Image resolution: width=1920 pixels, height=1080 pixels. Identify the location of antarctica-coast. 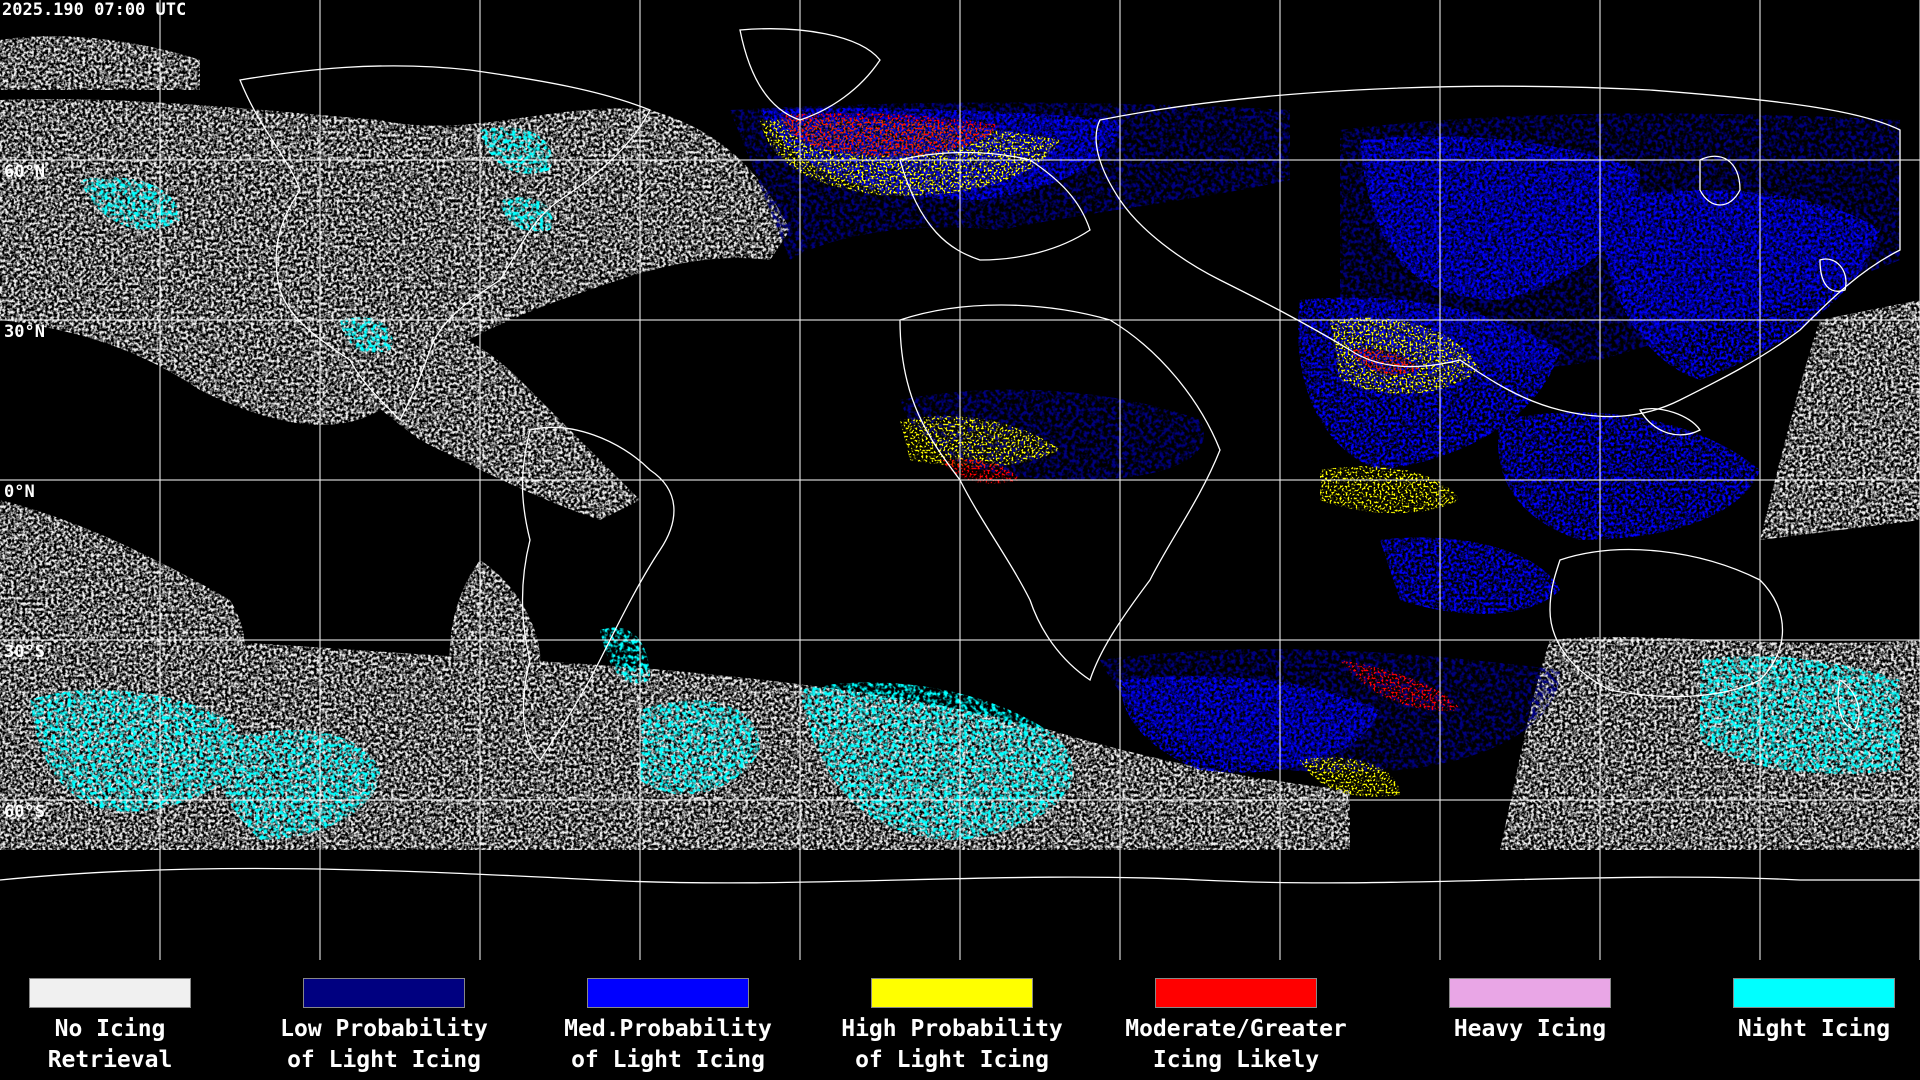
(960, 875).